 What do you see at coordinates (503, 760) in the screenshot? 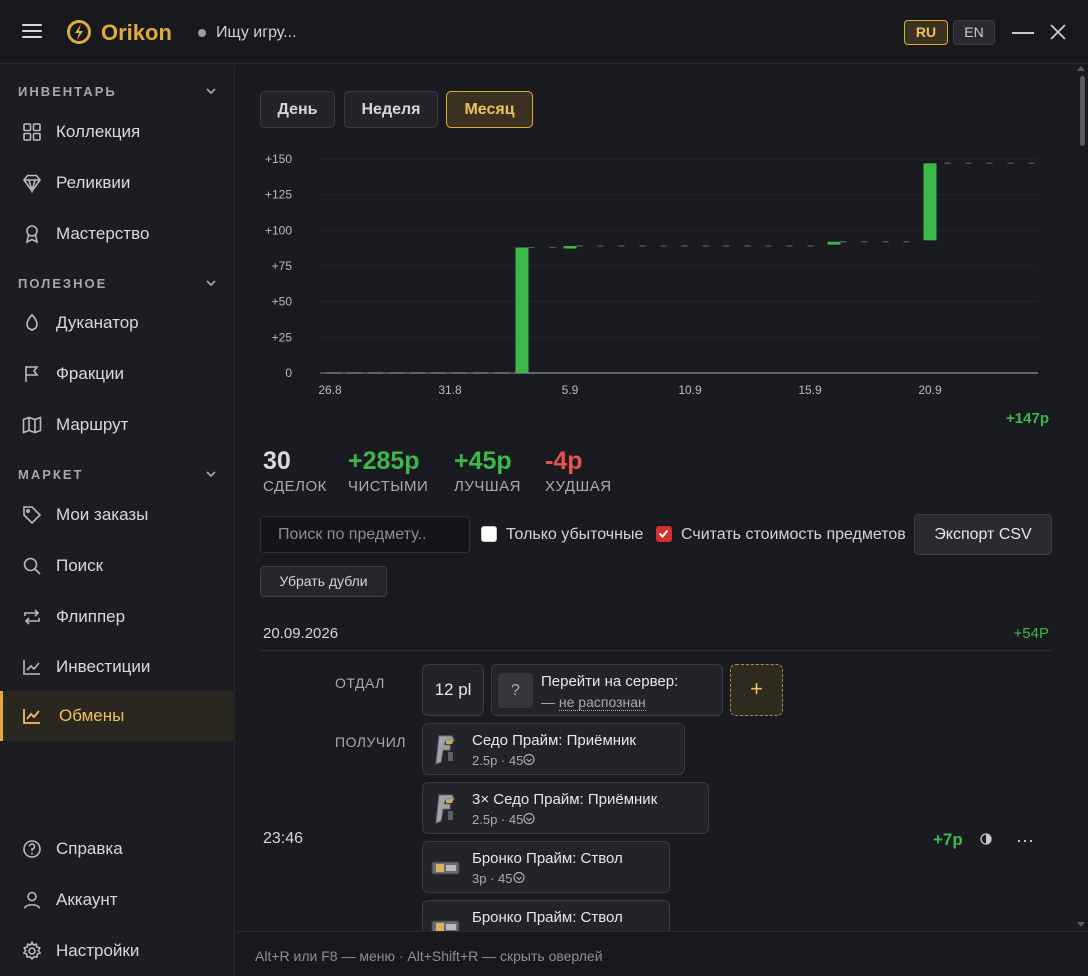
I see `item-meta: 2.5р · 45` at bounding box center [503, 760].